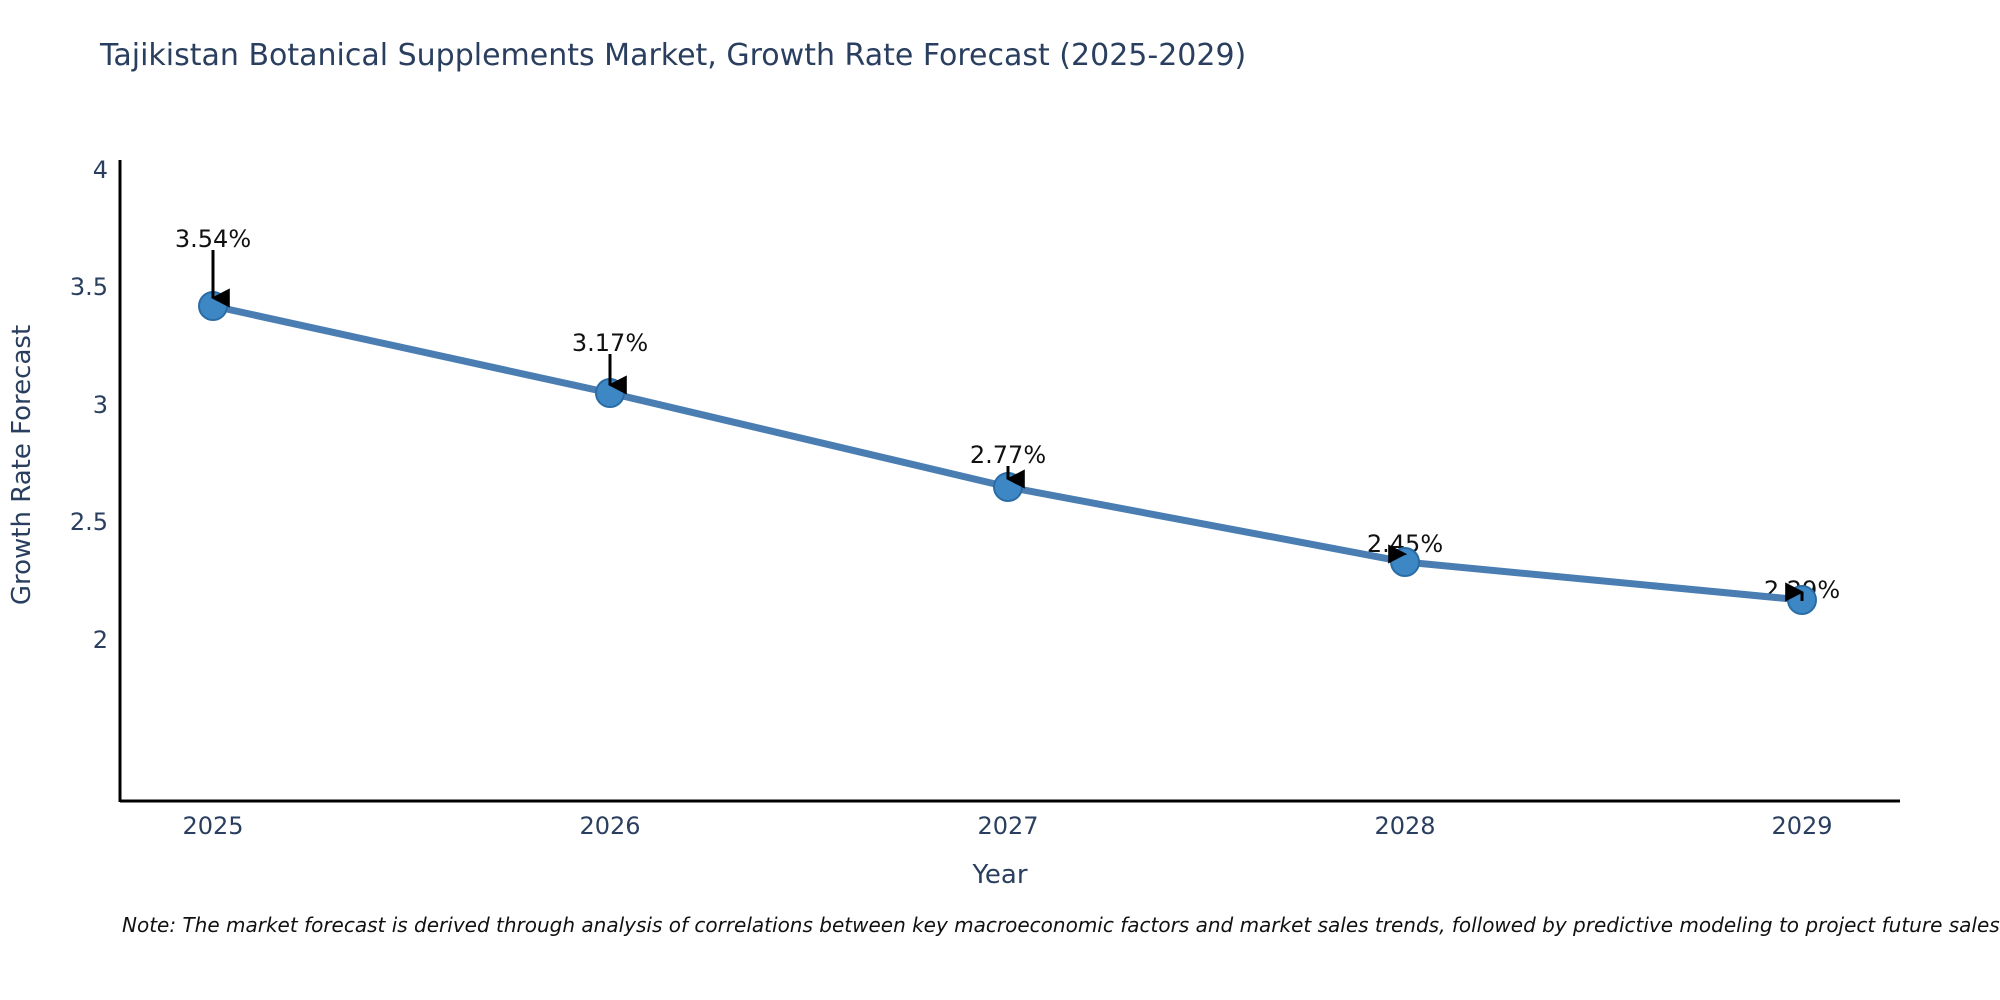  I want to click on x-tick-label: 2028, so click(1405, 826).